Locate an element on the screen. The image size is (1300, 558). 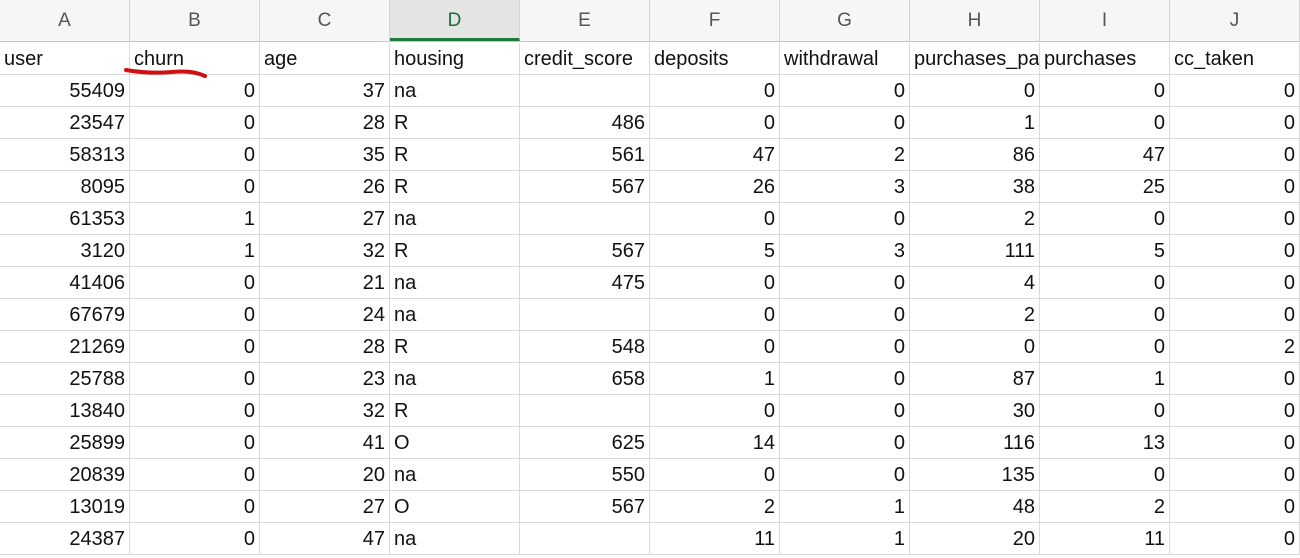
cell-deposits: 26 is located at coordinates (715, 186).